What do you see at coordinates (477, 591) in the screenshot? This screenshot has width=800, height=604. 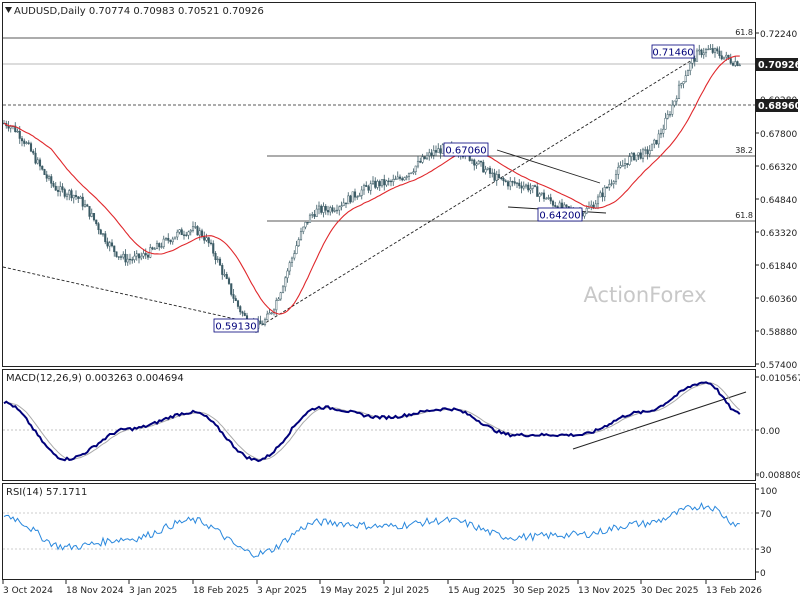 I see `x-tick: 15 Aug 2025` at bounding box center [477, 591].